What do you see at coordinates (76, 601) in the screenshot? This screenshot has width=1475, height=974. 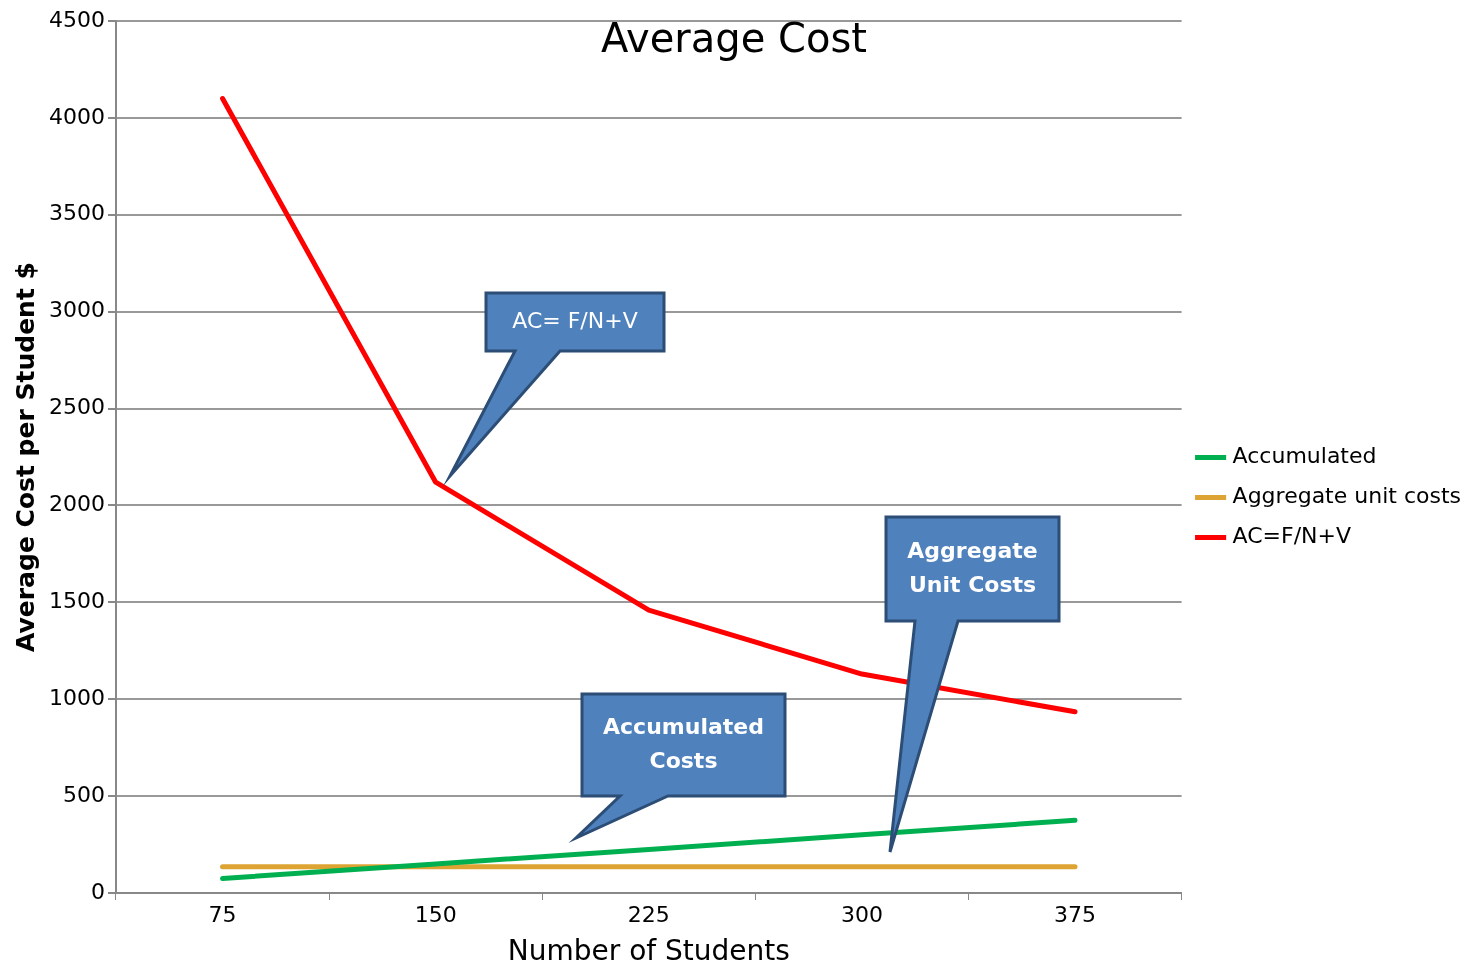 I see `y-tick-label: 1500` at bounding box center [76, 601].